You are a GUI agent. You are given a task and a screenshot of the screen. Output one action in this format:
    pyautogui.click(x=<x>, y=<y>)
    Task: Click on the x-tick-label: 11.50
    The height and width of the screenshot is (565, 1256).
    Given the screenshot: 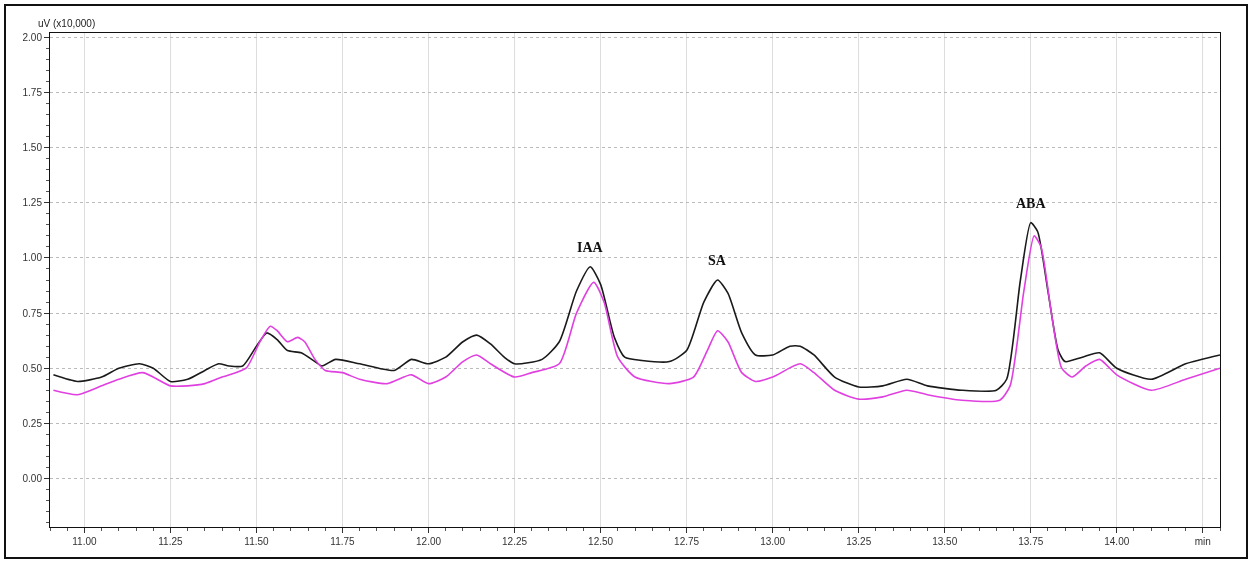 What is the action you would take?
    pyautogui.click(x=257, y=541)
    